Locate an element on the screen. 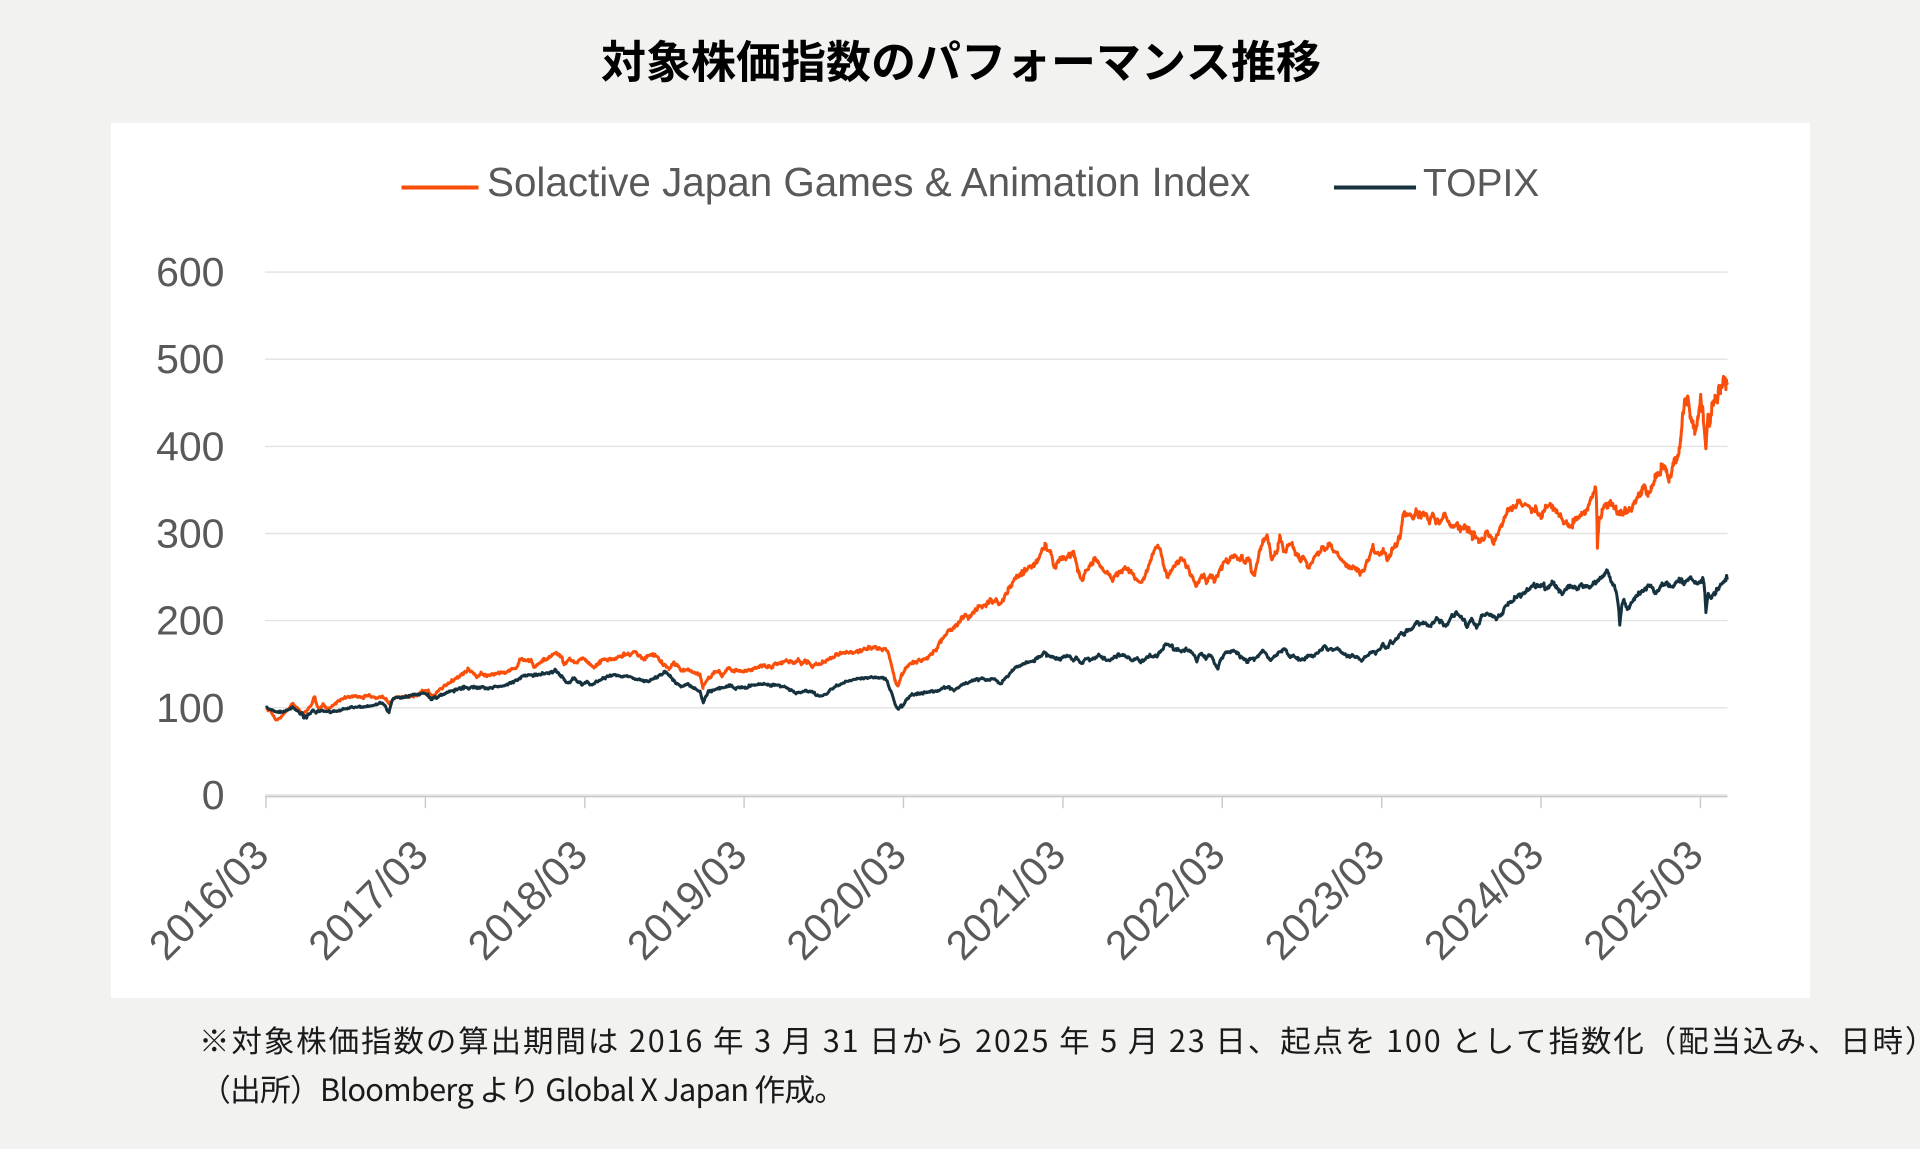 This screenshot has width=1920, height=1149. svg-text: TOPIX is located at coordinates (1481, 183).